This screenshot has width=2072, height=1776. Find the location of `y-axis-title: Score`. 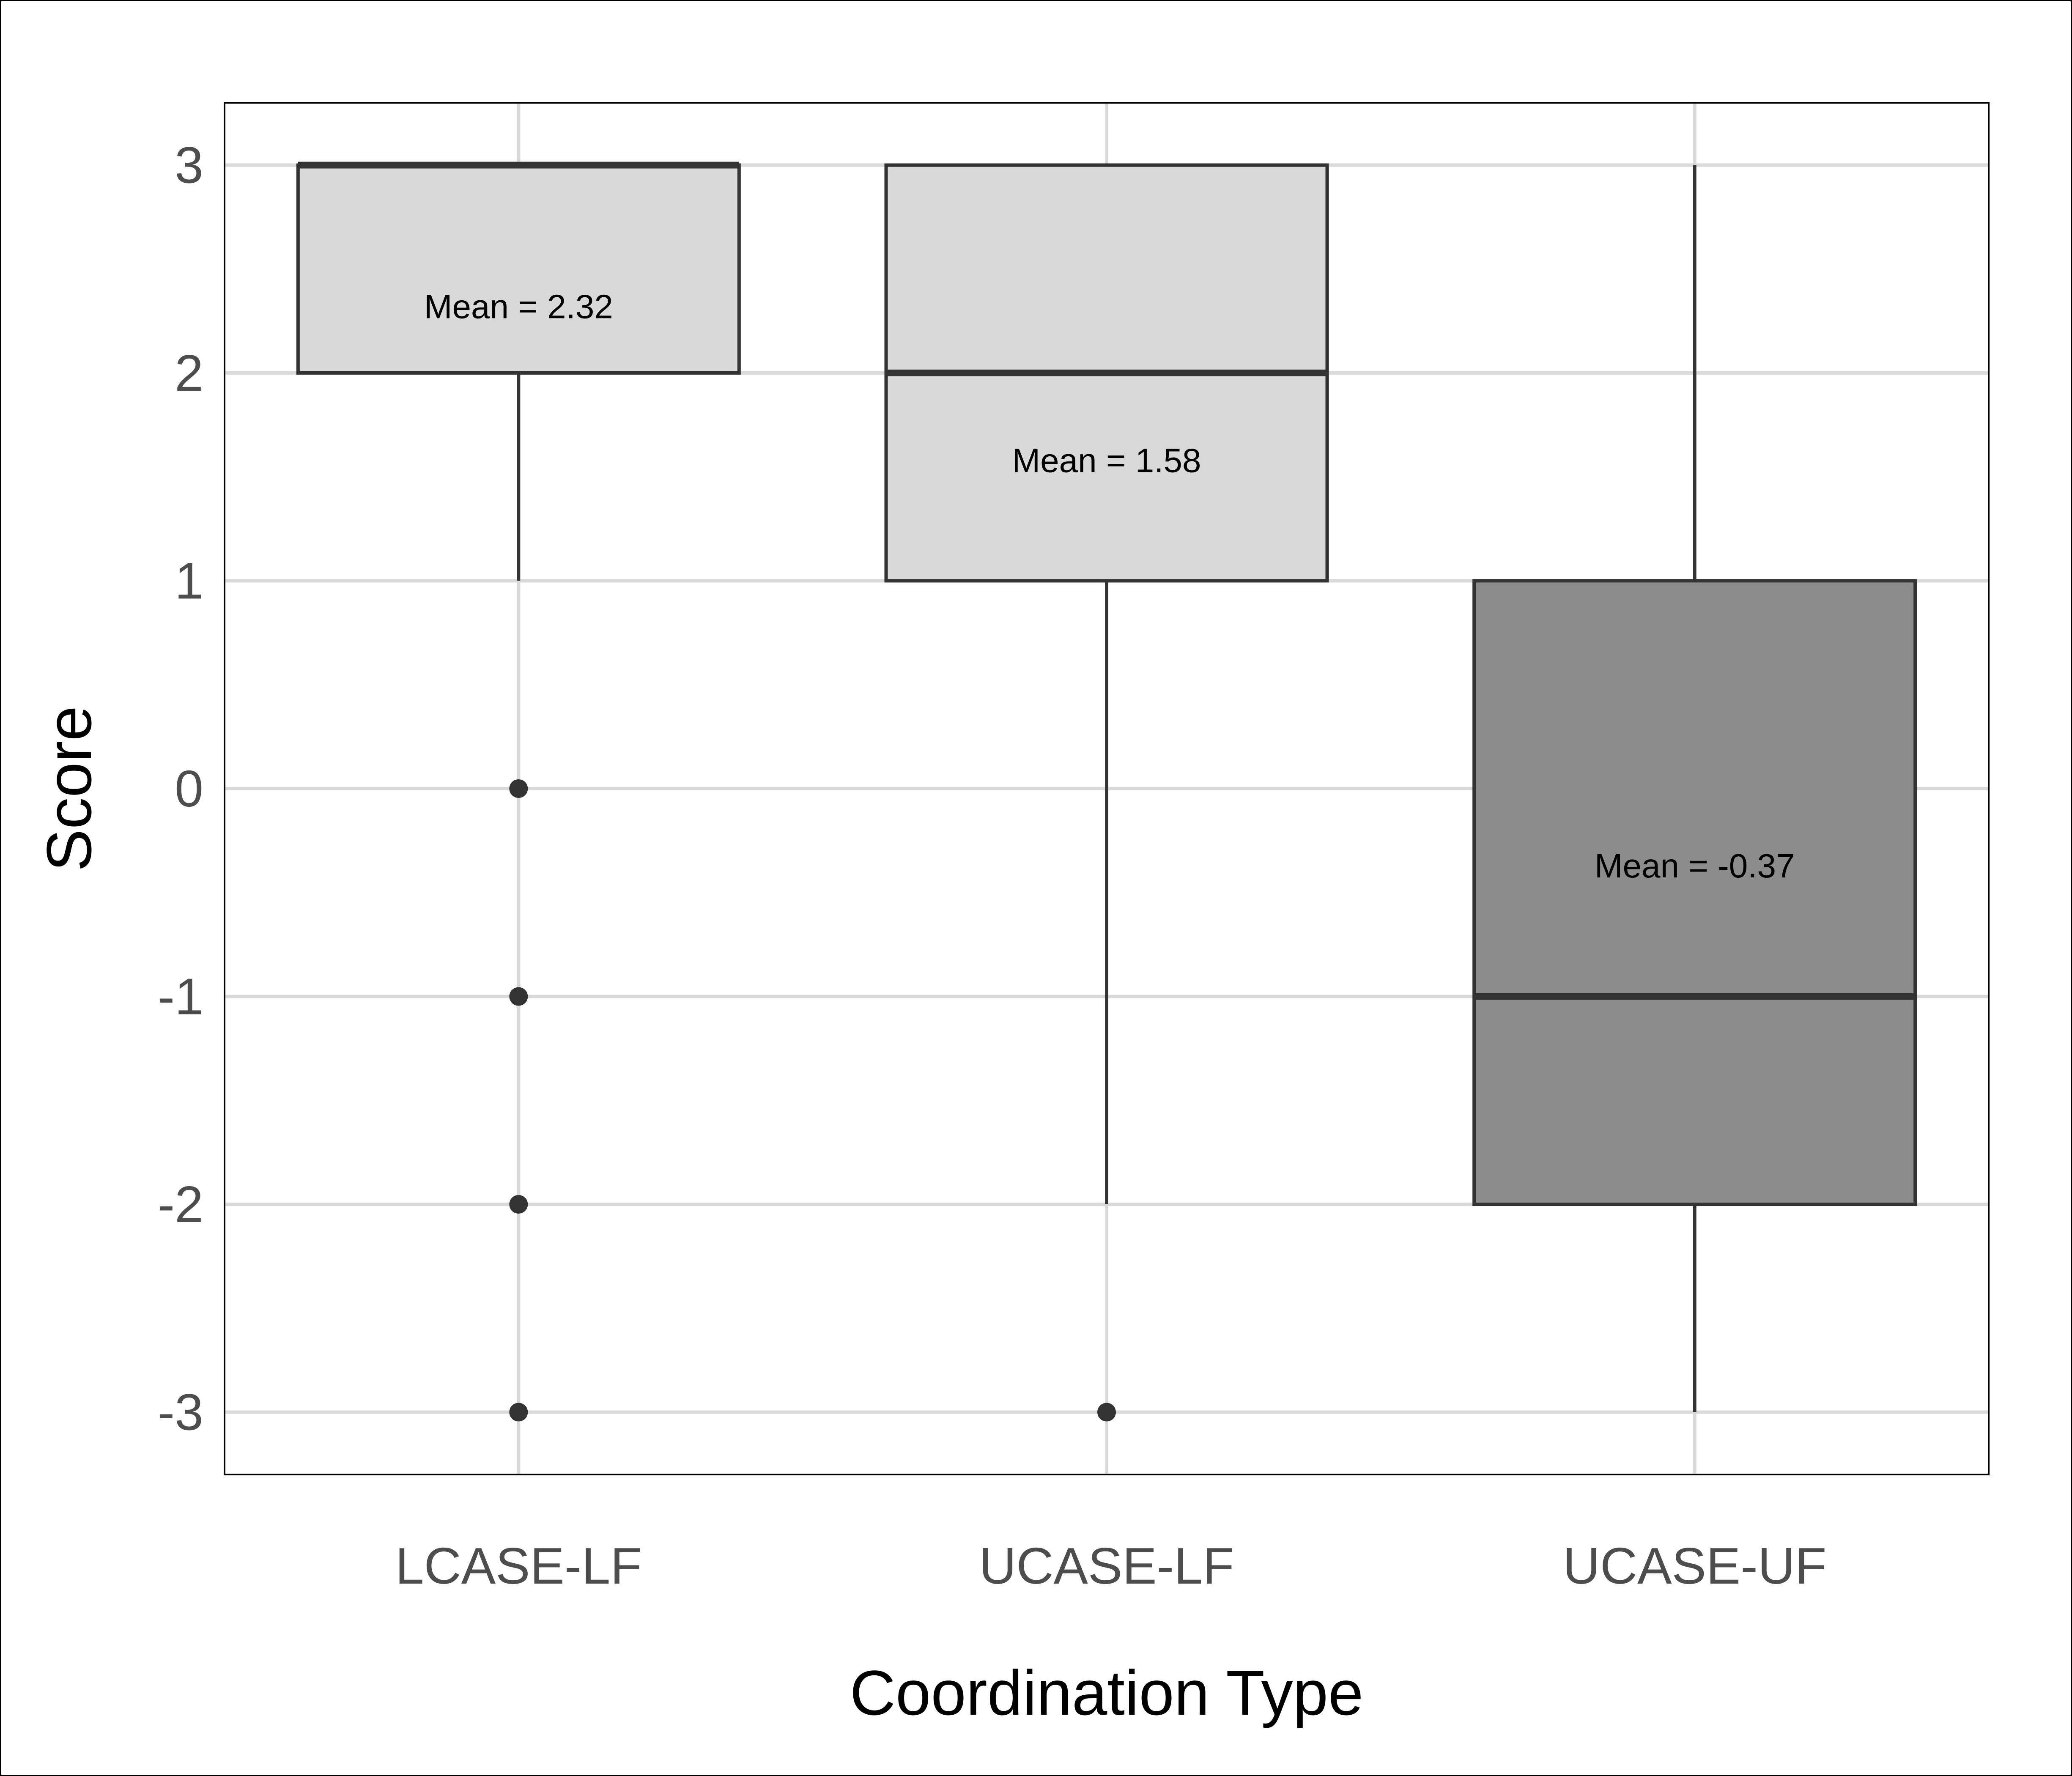

y-axis-title: Score is located at coordinates (69, 789).